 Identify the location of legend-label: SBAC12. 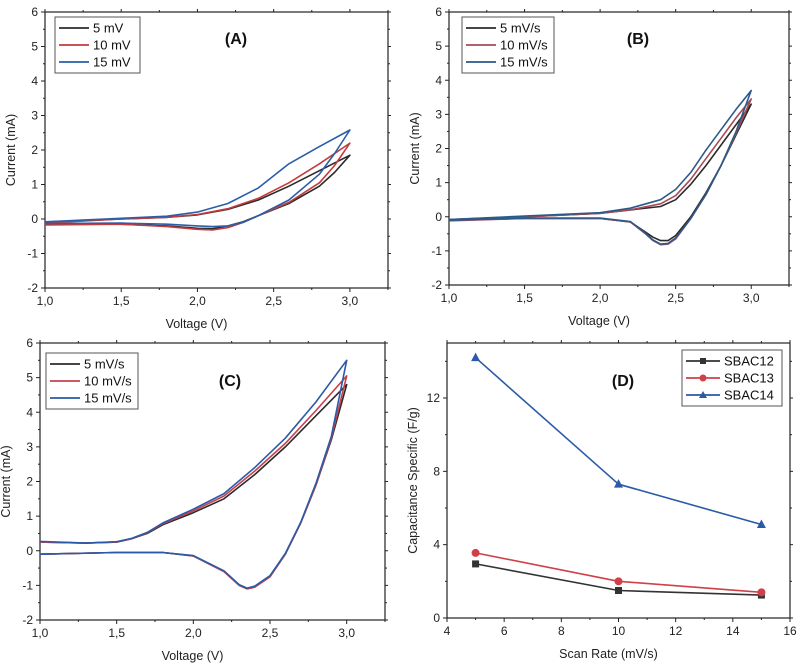
(749, 361).